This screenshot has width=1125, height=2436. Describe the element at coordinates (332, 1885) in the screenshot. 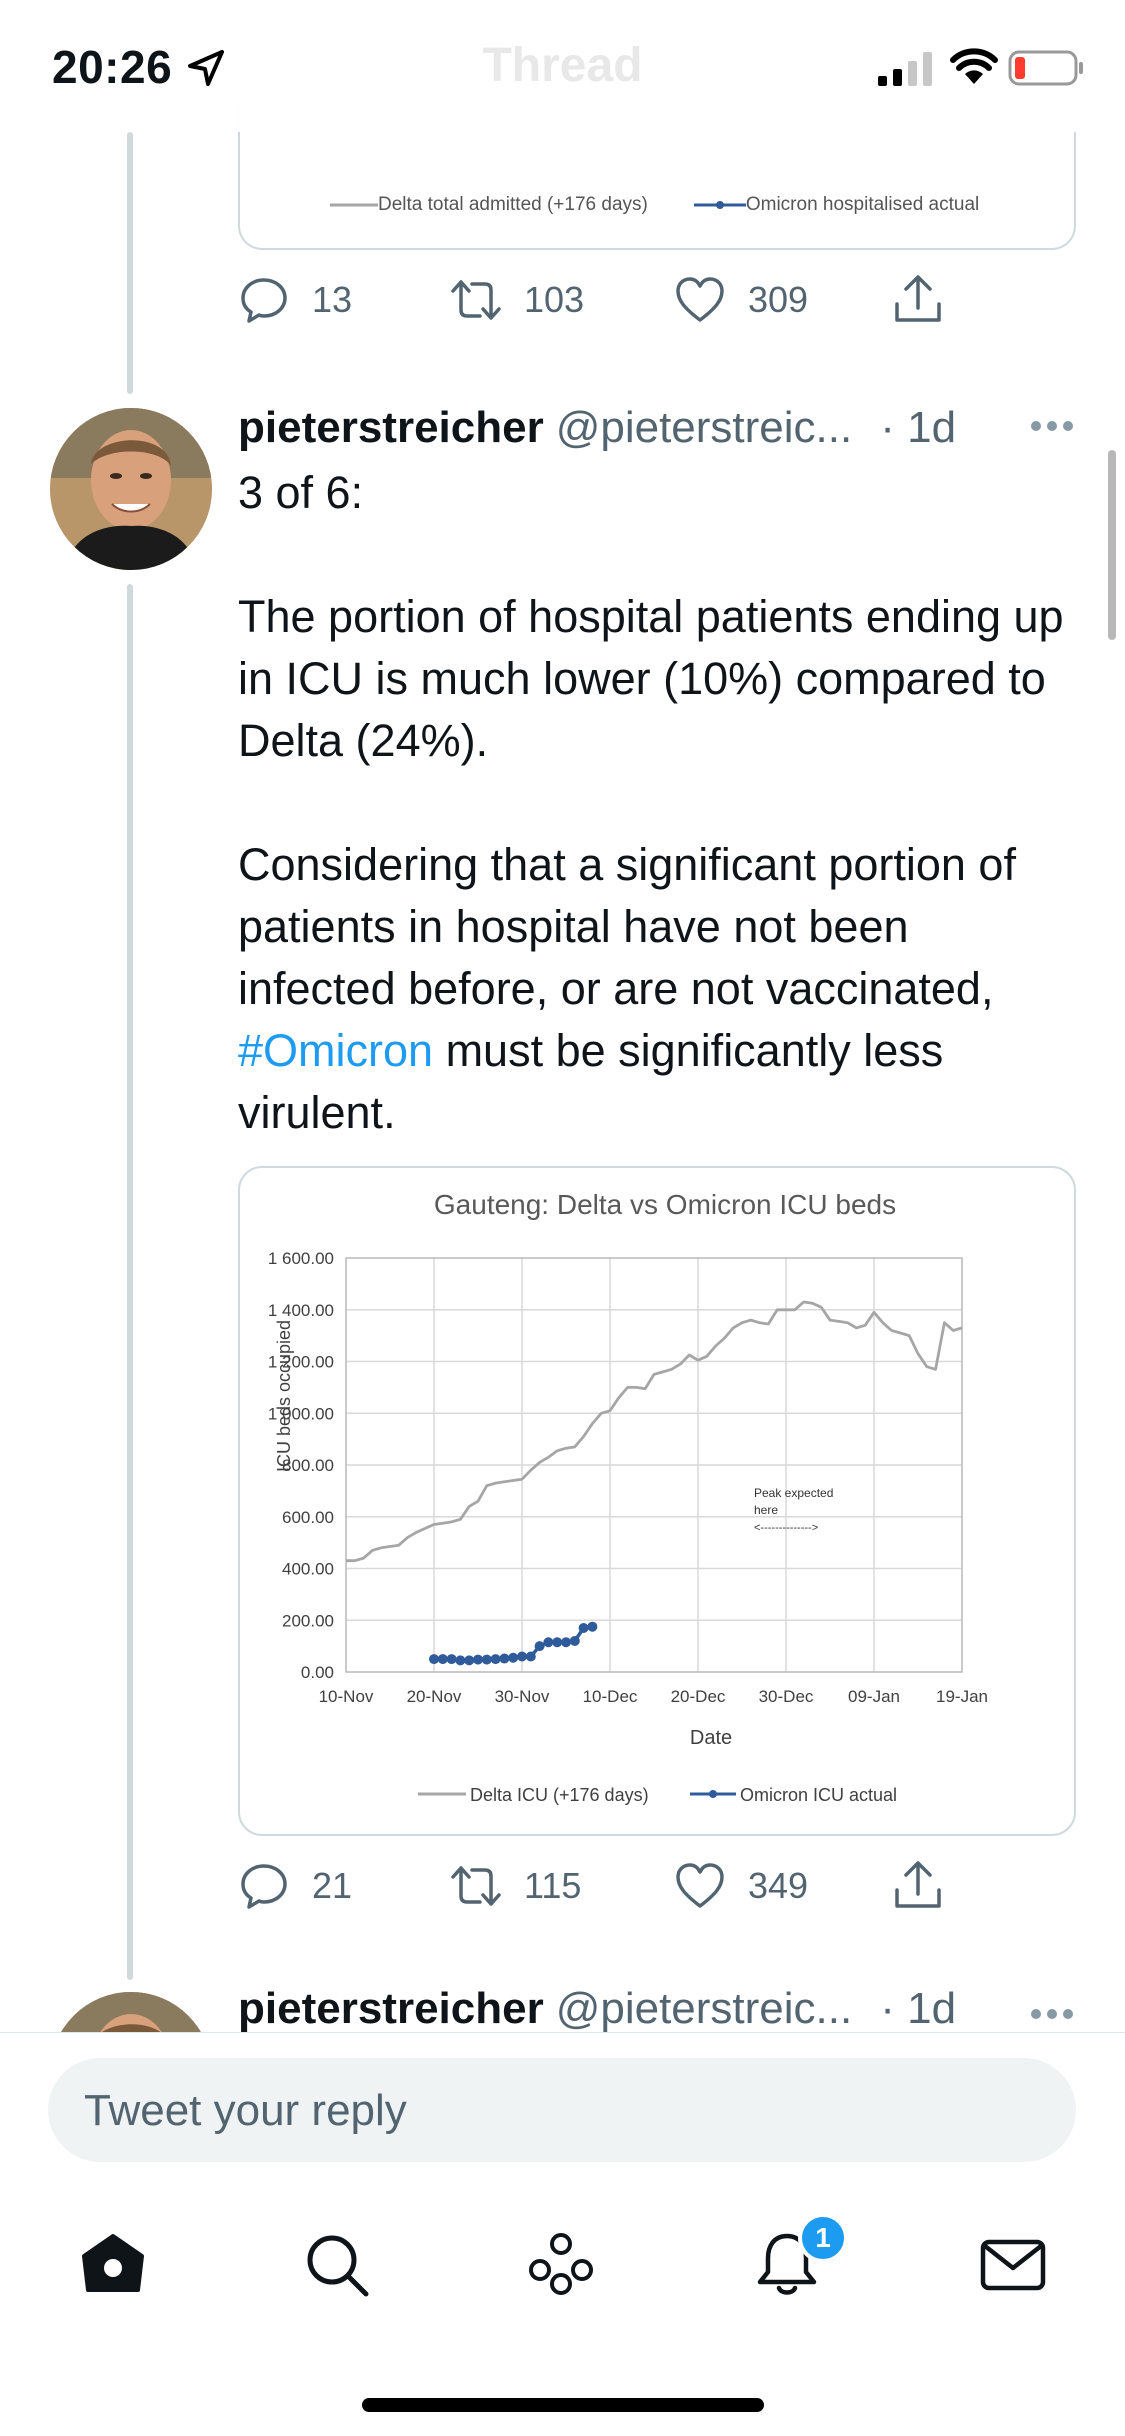

I see `reply-count: 21` at that location.